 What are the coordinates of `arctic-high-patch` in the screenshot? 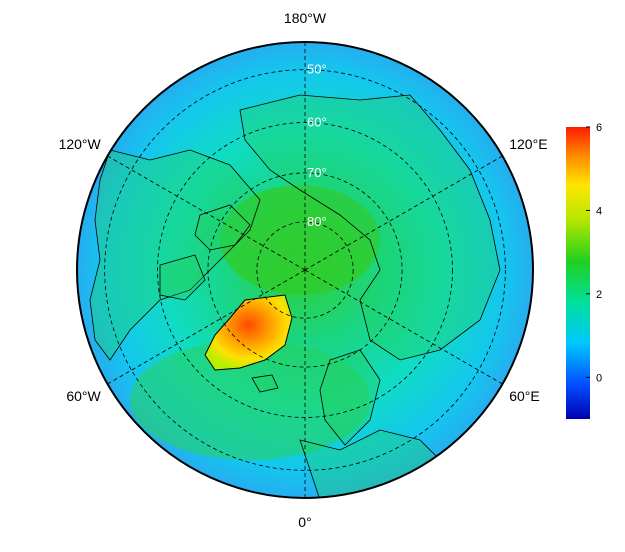 It's located at (300, 240).